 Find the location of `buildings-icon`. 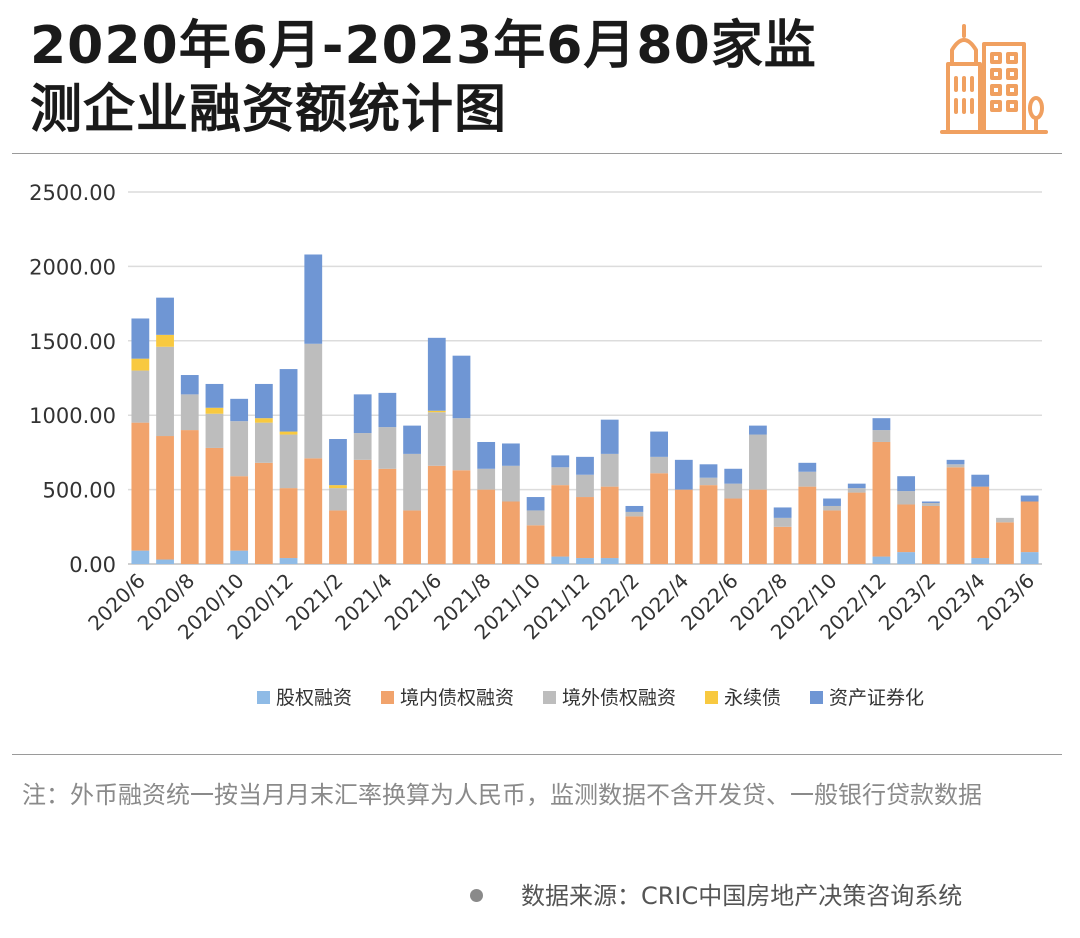

buildings-icon is located at coordinates (994, 78).